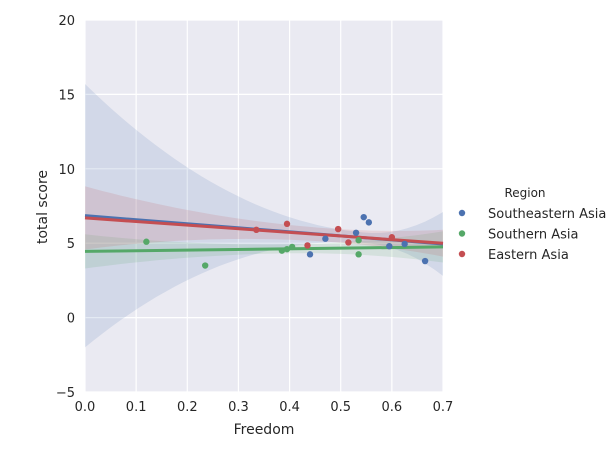 The image size is (614, 450). I want to click on legend-label: Southern Asia, so click(533, 235).